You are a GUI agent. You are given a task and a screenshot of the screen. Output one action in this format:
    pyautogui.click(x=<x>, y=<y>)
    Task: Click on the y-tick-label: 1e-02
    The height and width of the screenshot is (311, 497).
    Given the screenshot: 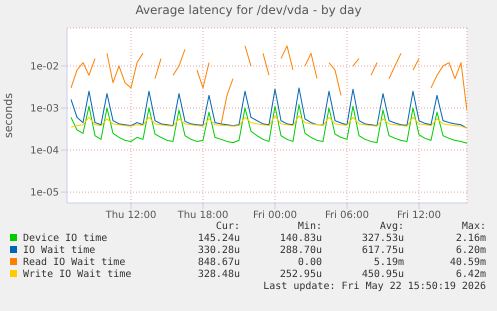 What is the action you would take?
    pyautogui.click(x=44, y=67)
    